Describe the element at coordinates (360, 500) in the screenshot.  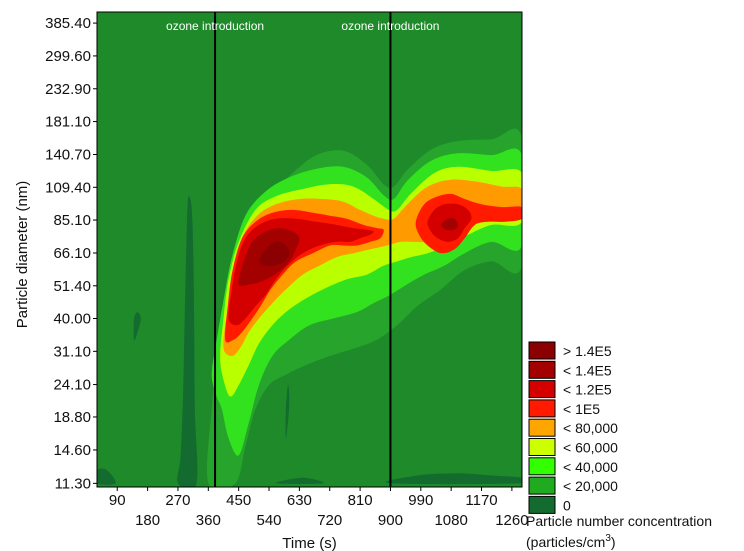
I see `x-tick-label: 810` at that location.